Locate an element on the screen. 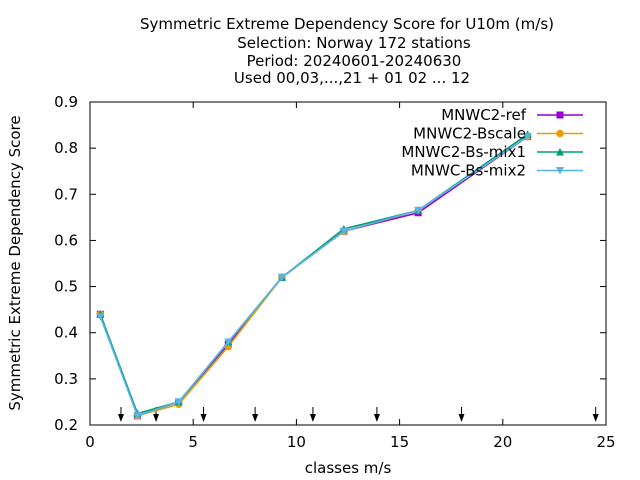 This screenshot has height=480, width=640. y-tick-label: 0.5 is located at coordinates (66, 287).